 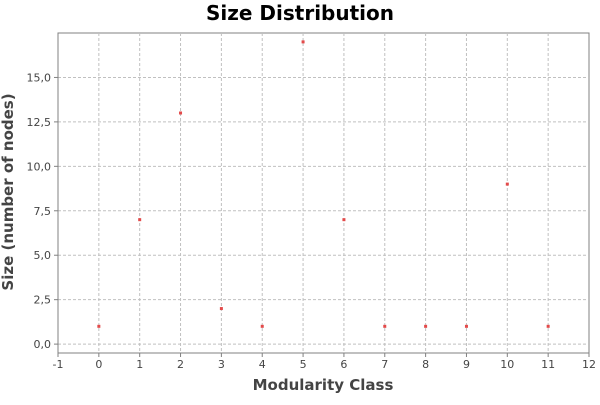 I want to click on x-tick-label: 6, so click(x=343, y=364).